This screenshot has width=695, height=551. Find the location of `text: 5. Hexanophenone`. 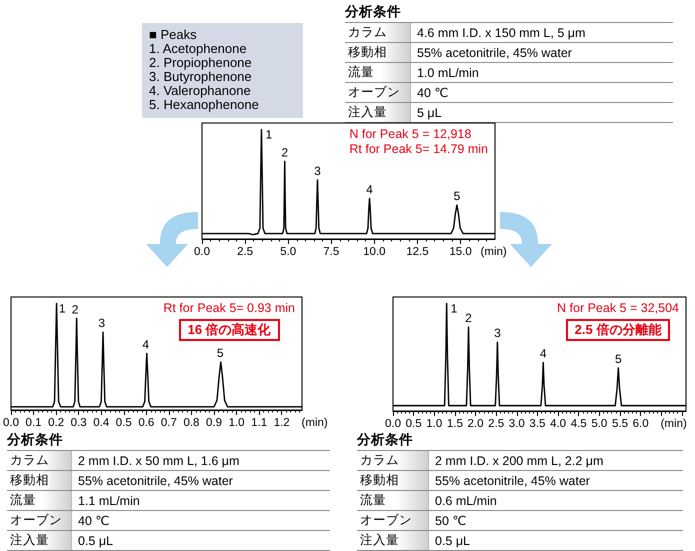

text: 5. Hexanophenone is located at coordinates (204, 104).